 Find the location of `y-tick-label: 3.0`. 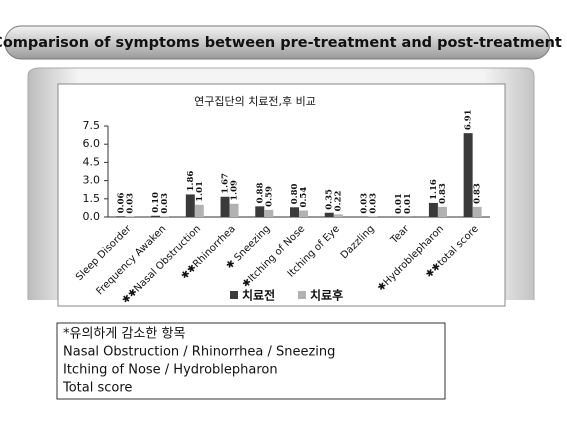

y-tick-label: 3.0 is located at coordinates (92, 180).